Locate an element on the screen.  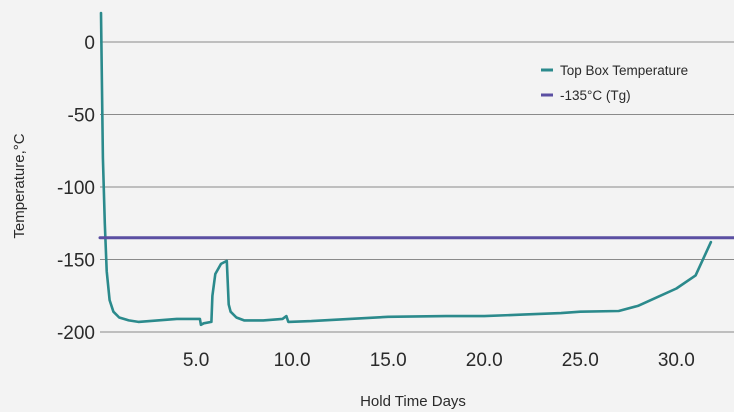
x-tick-label: 20.0 is located at coordinates (484, 360).